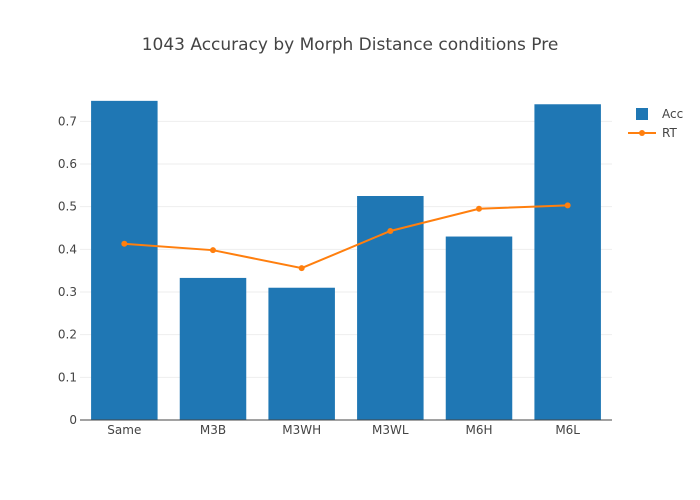 This screenshot has height=500, width=700. What do you see at coordinates (124, 243) in the screenshot?
I see `rt-point-same` at bounding box center [124, 243].